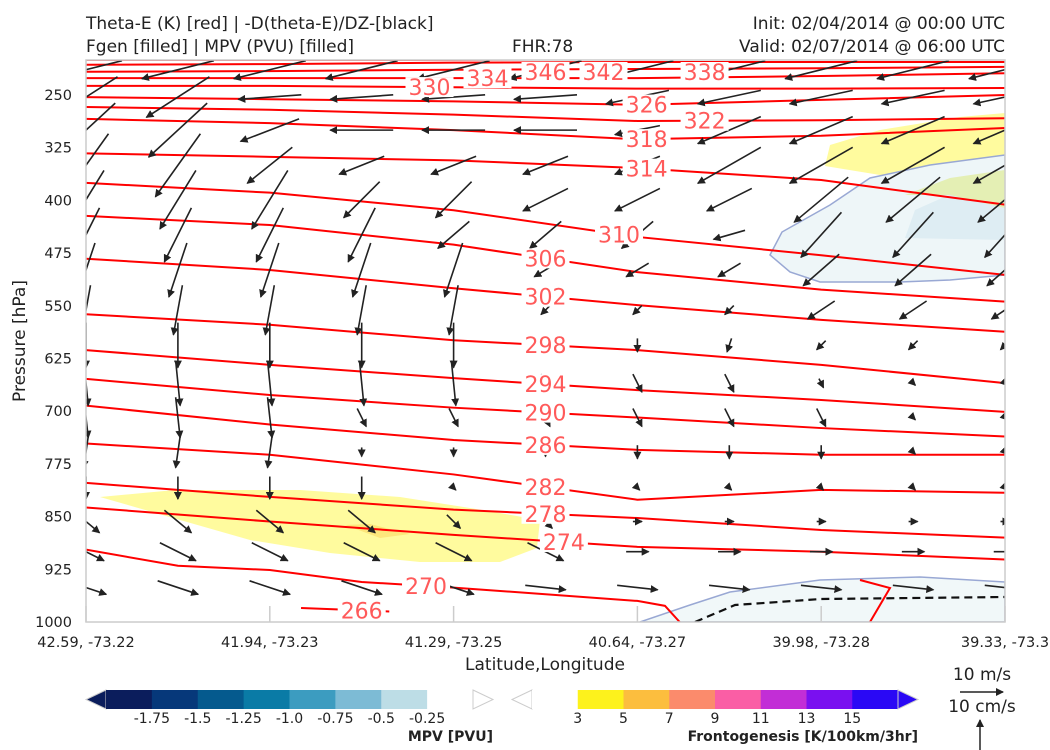 Image resolution: width=1050 pixels, height=750 pixels. Describe the element at coordinates (852, 719) in the screenshot. I see `colorbar-tick-label: 15` at that location.